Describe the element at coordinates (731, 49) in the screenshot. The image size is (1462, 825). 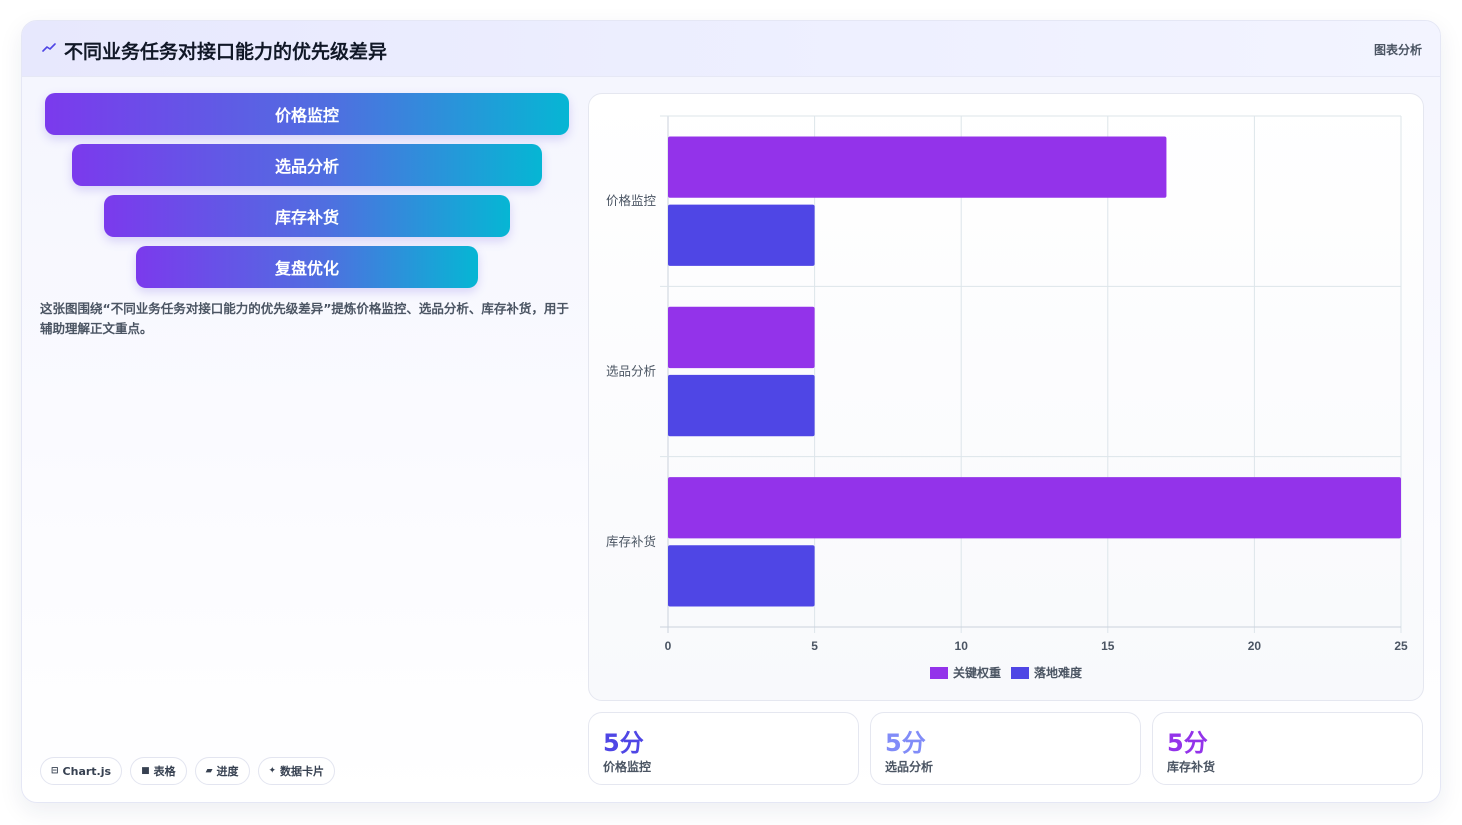
I see `header-bar: 不同业务任务对接口能力的优先级差异 图表分析` at that location.